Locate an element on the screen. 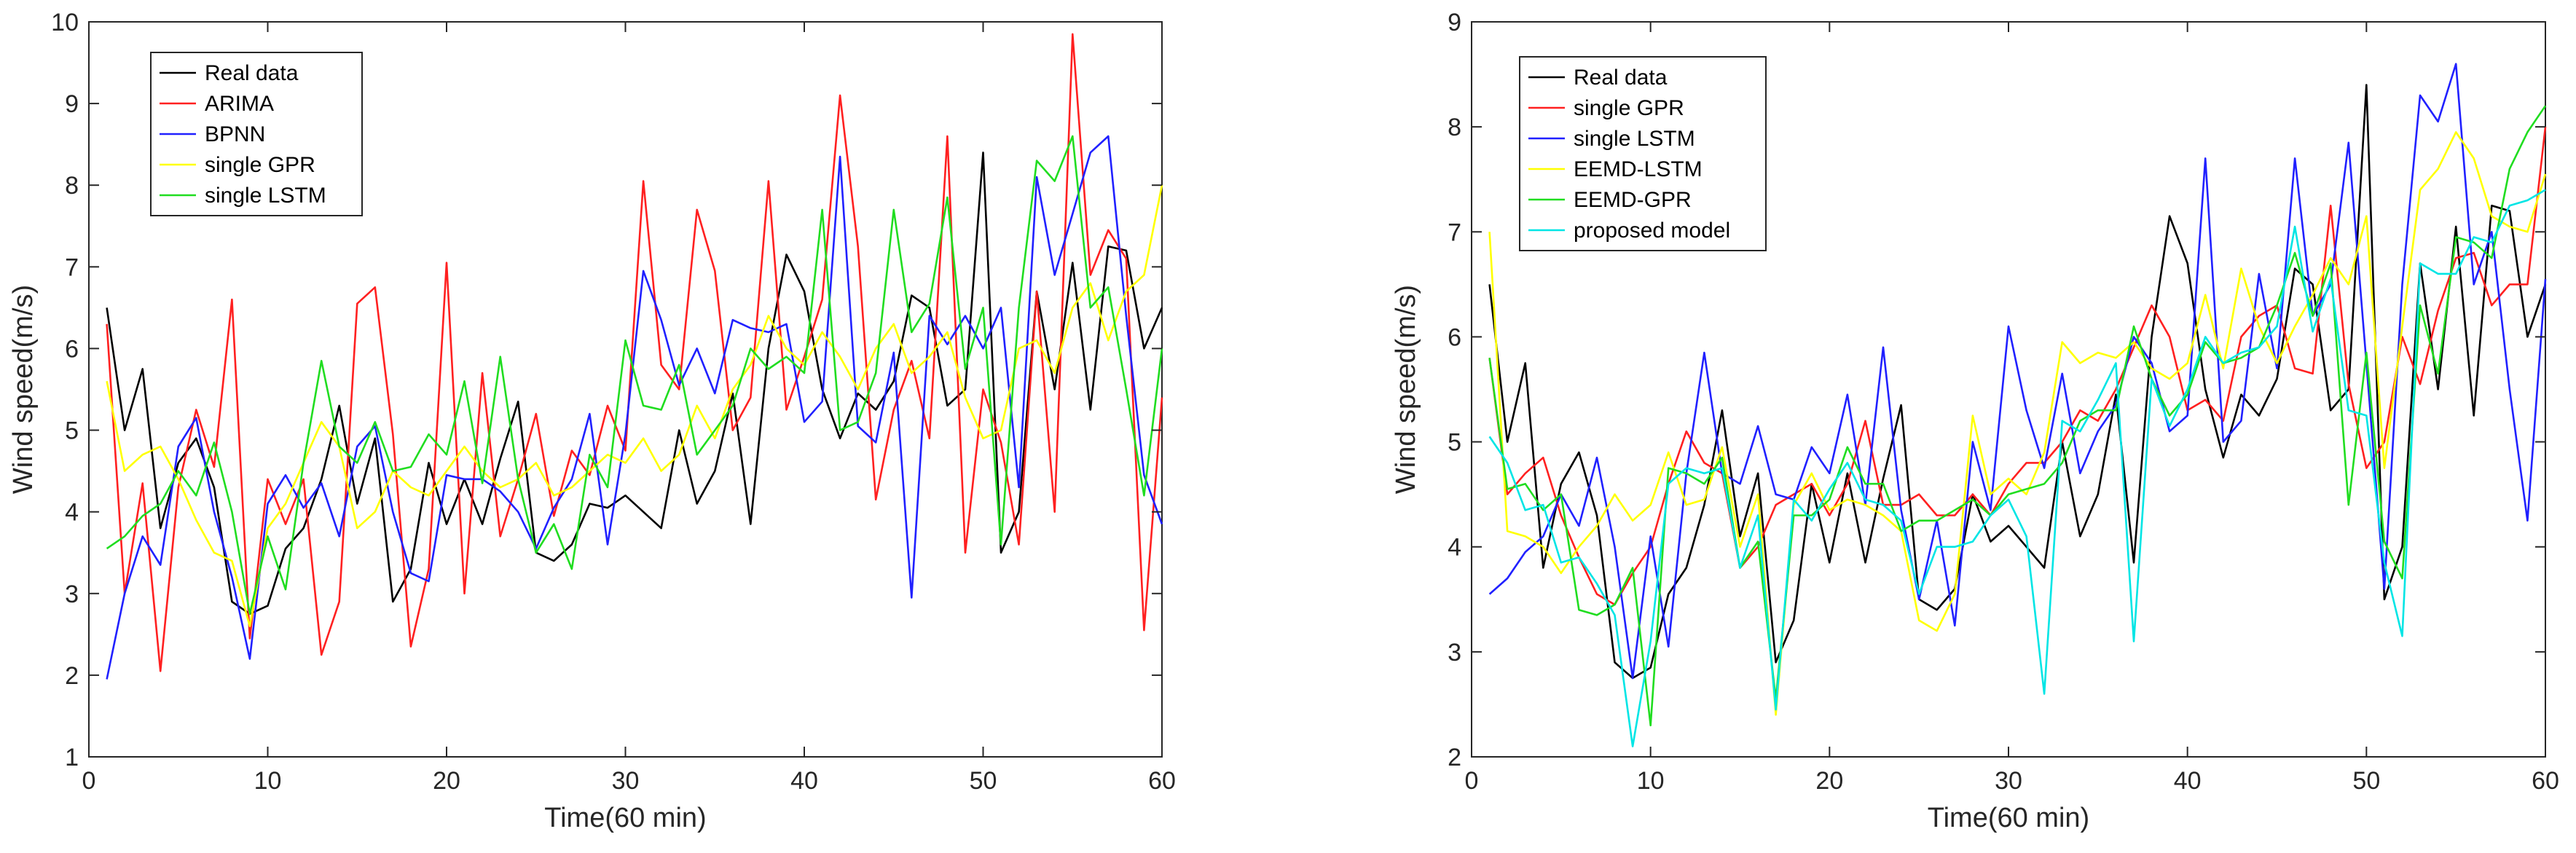 Image resolution: width=2576 pixels, height=853 pixels. y-tick-label: 1 is located at coordinates (72, 757).